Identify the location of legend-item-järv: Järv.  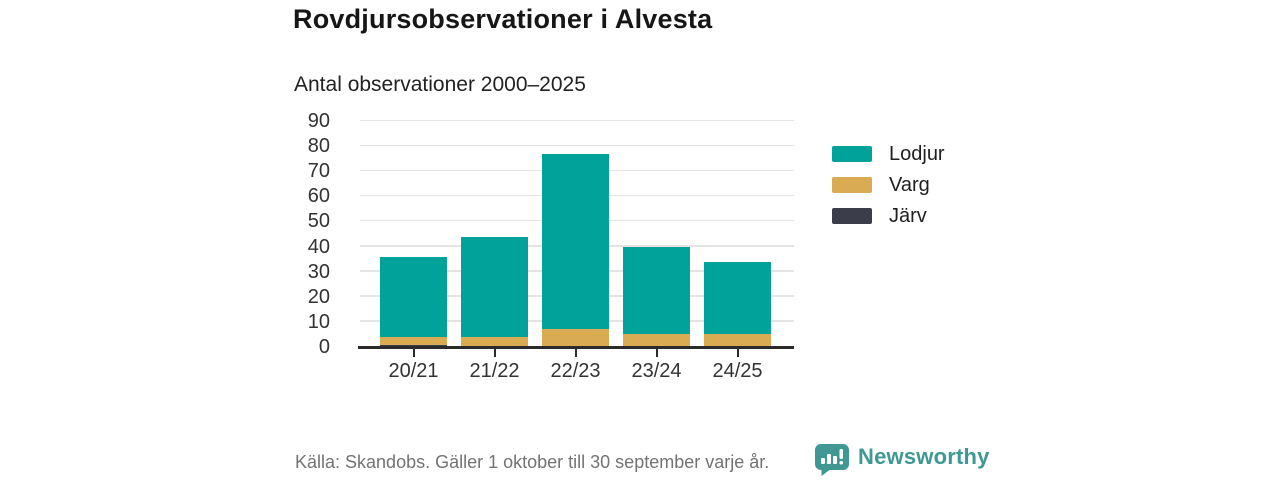
(888, 216).